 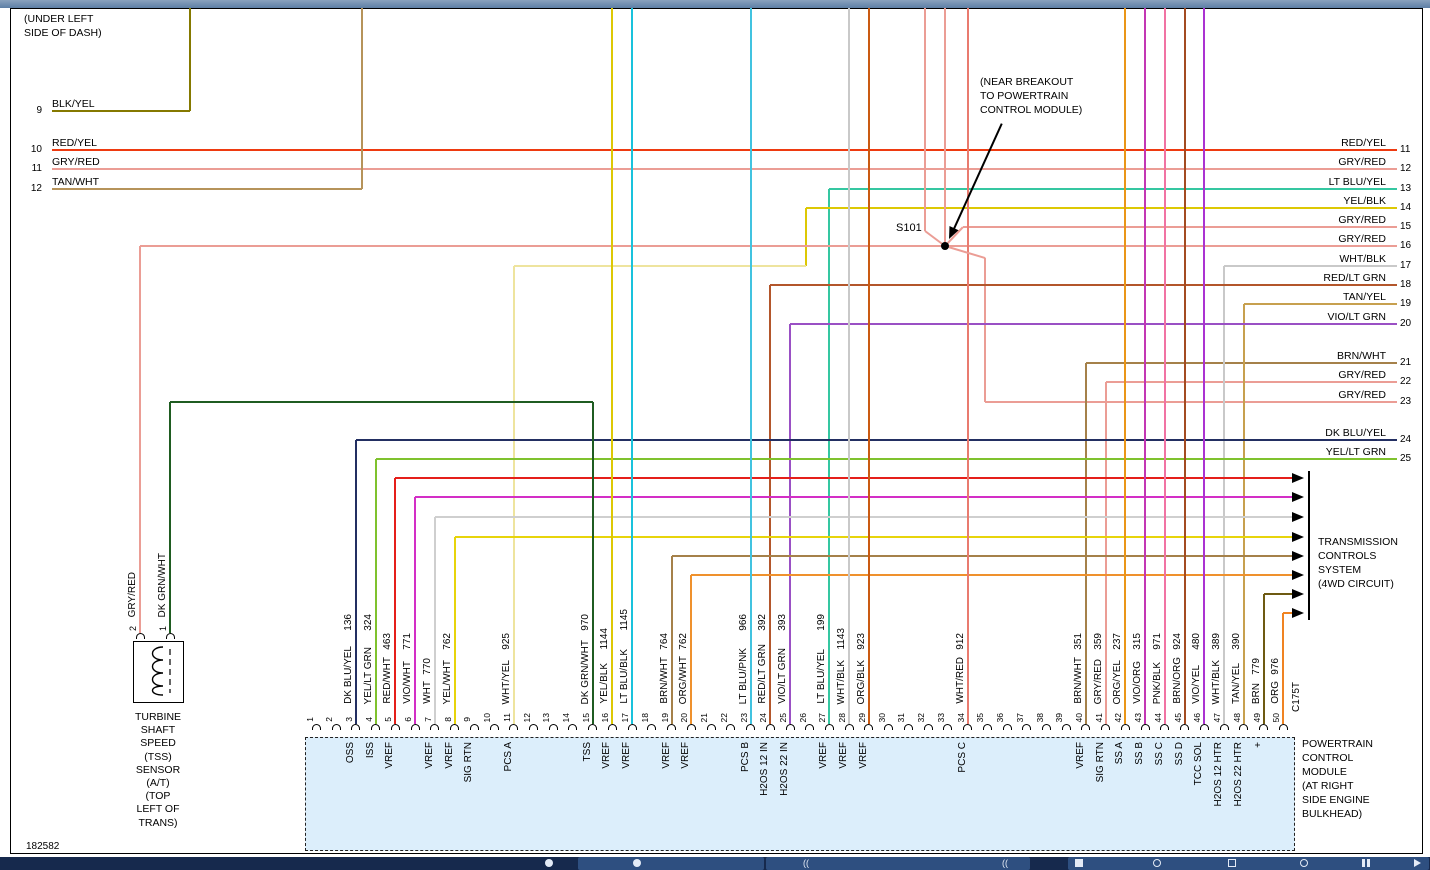 What do you see at coordinates (526, 717) in the screenshot?
I see `pin-number: 12` at bounding box center [526, 717].